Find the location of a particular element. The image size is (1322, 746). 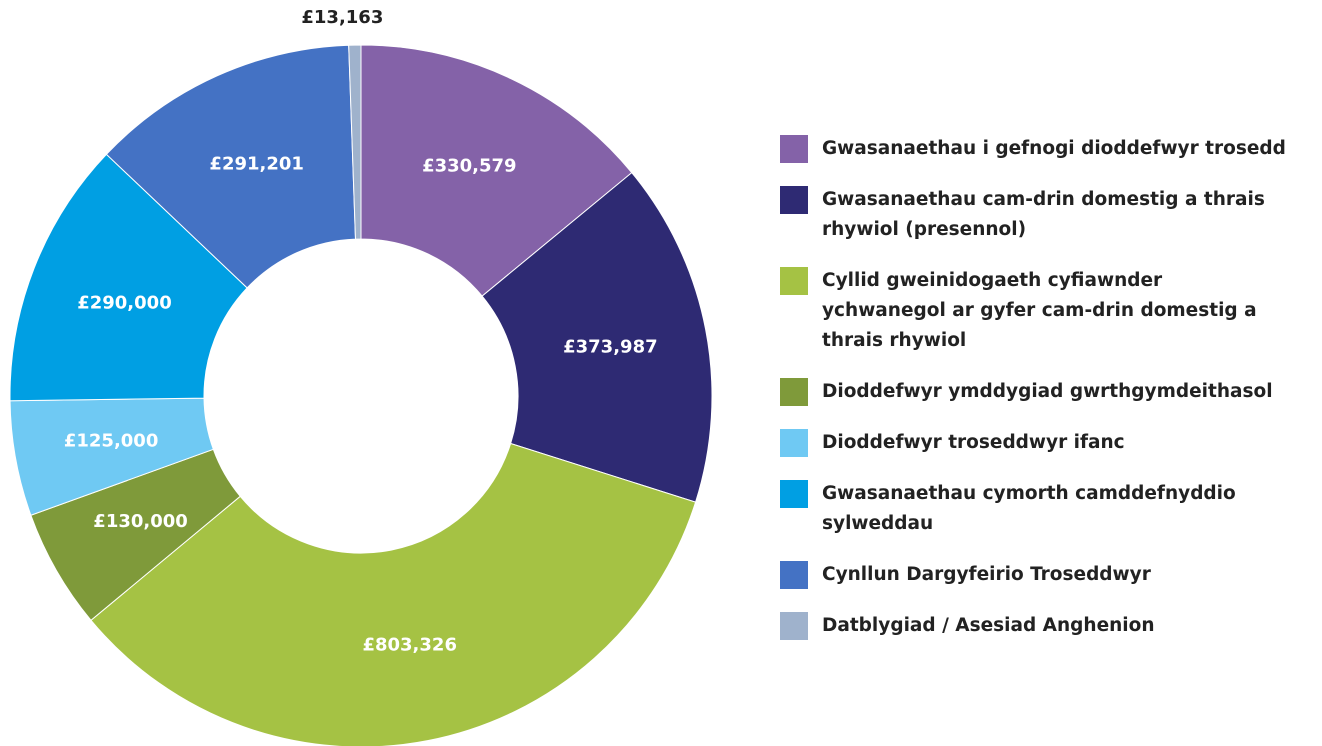

legend-label: Dioddefwyr ymddygiad gwrthgymdeithasol is located at coordinates (1047, 391).